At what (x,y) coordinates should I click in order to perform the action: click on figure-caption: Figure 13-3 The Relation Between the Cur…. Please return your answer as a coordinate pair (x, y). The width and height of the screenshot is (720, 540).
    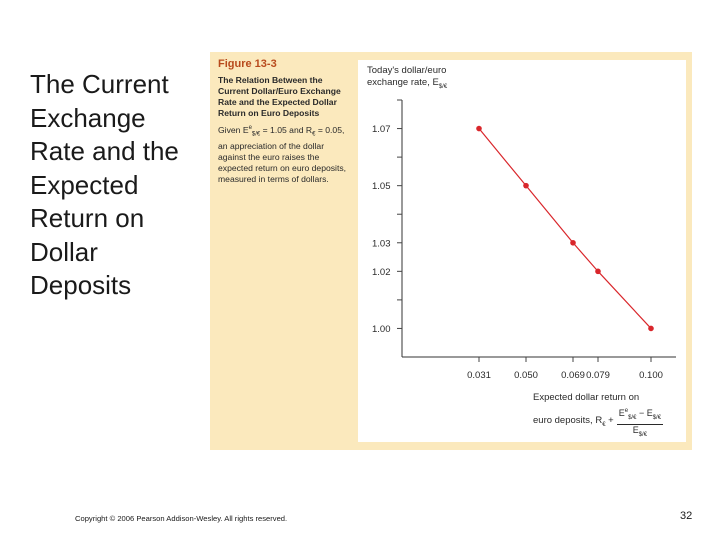
    Looking at the image, I should click on (284, 121).